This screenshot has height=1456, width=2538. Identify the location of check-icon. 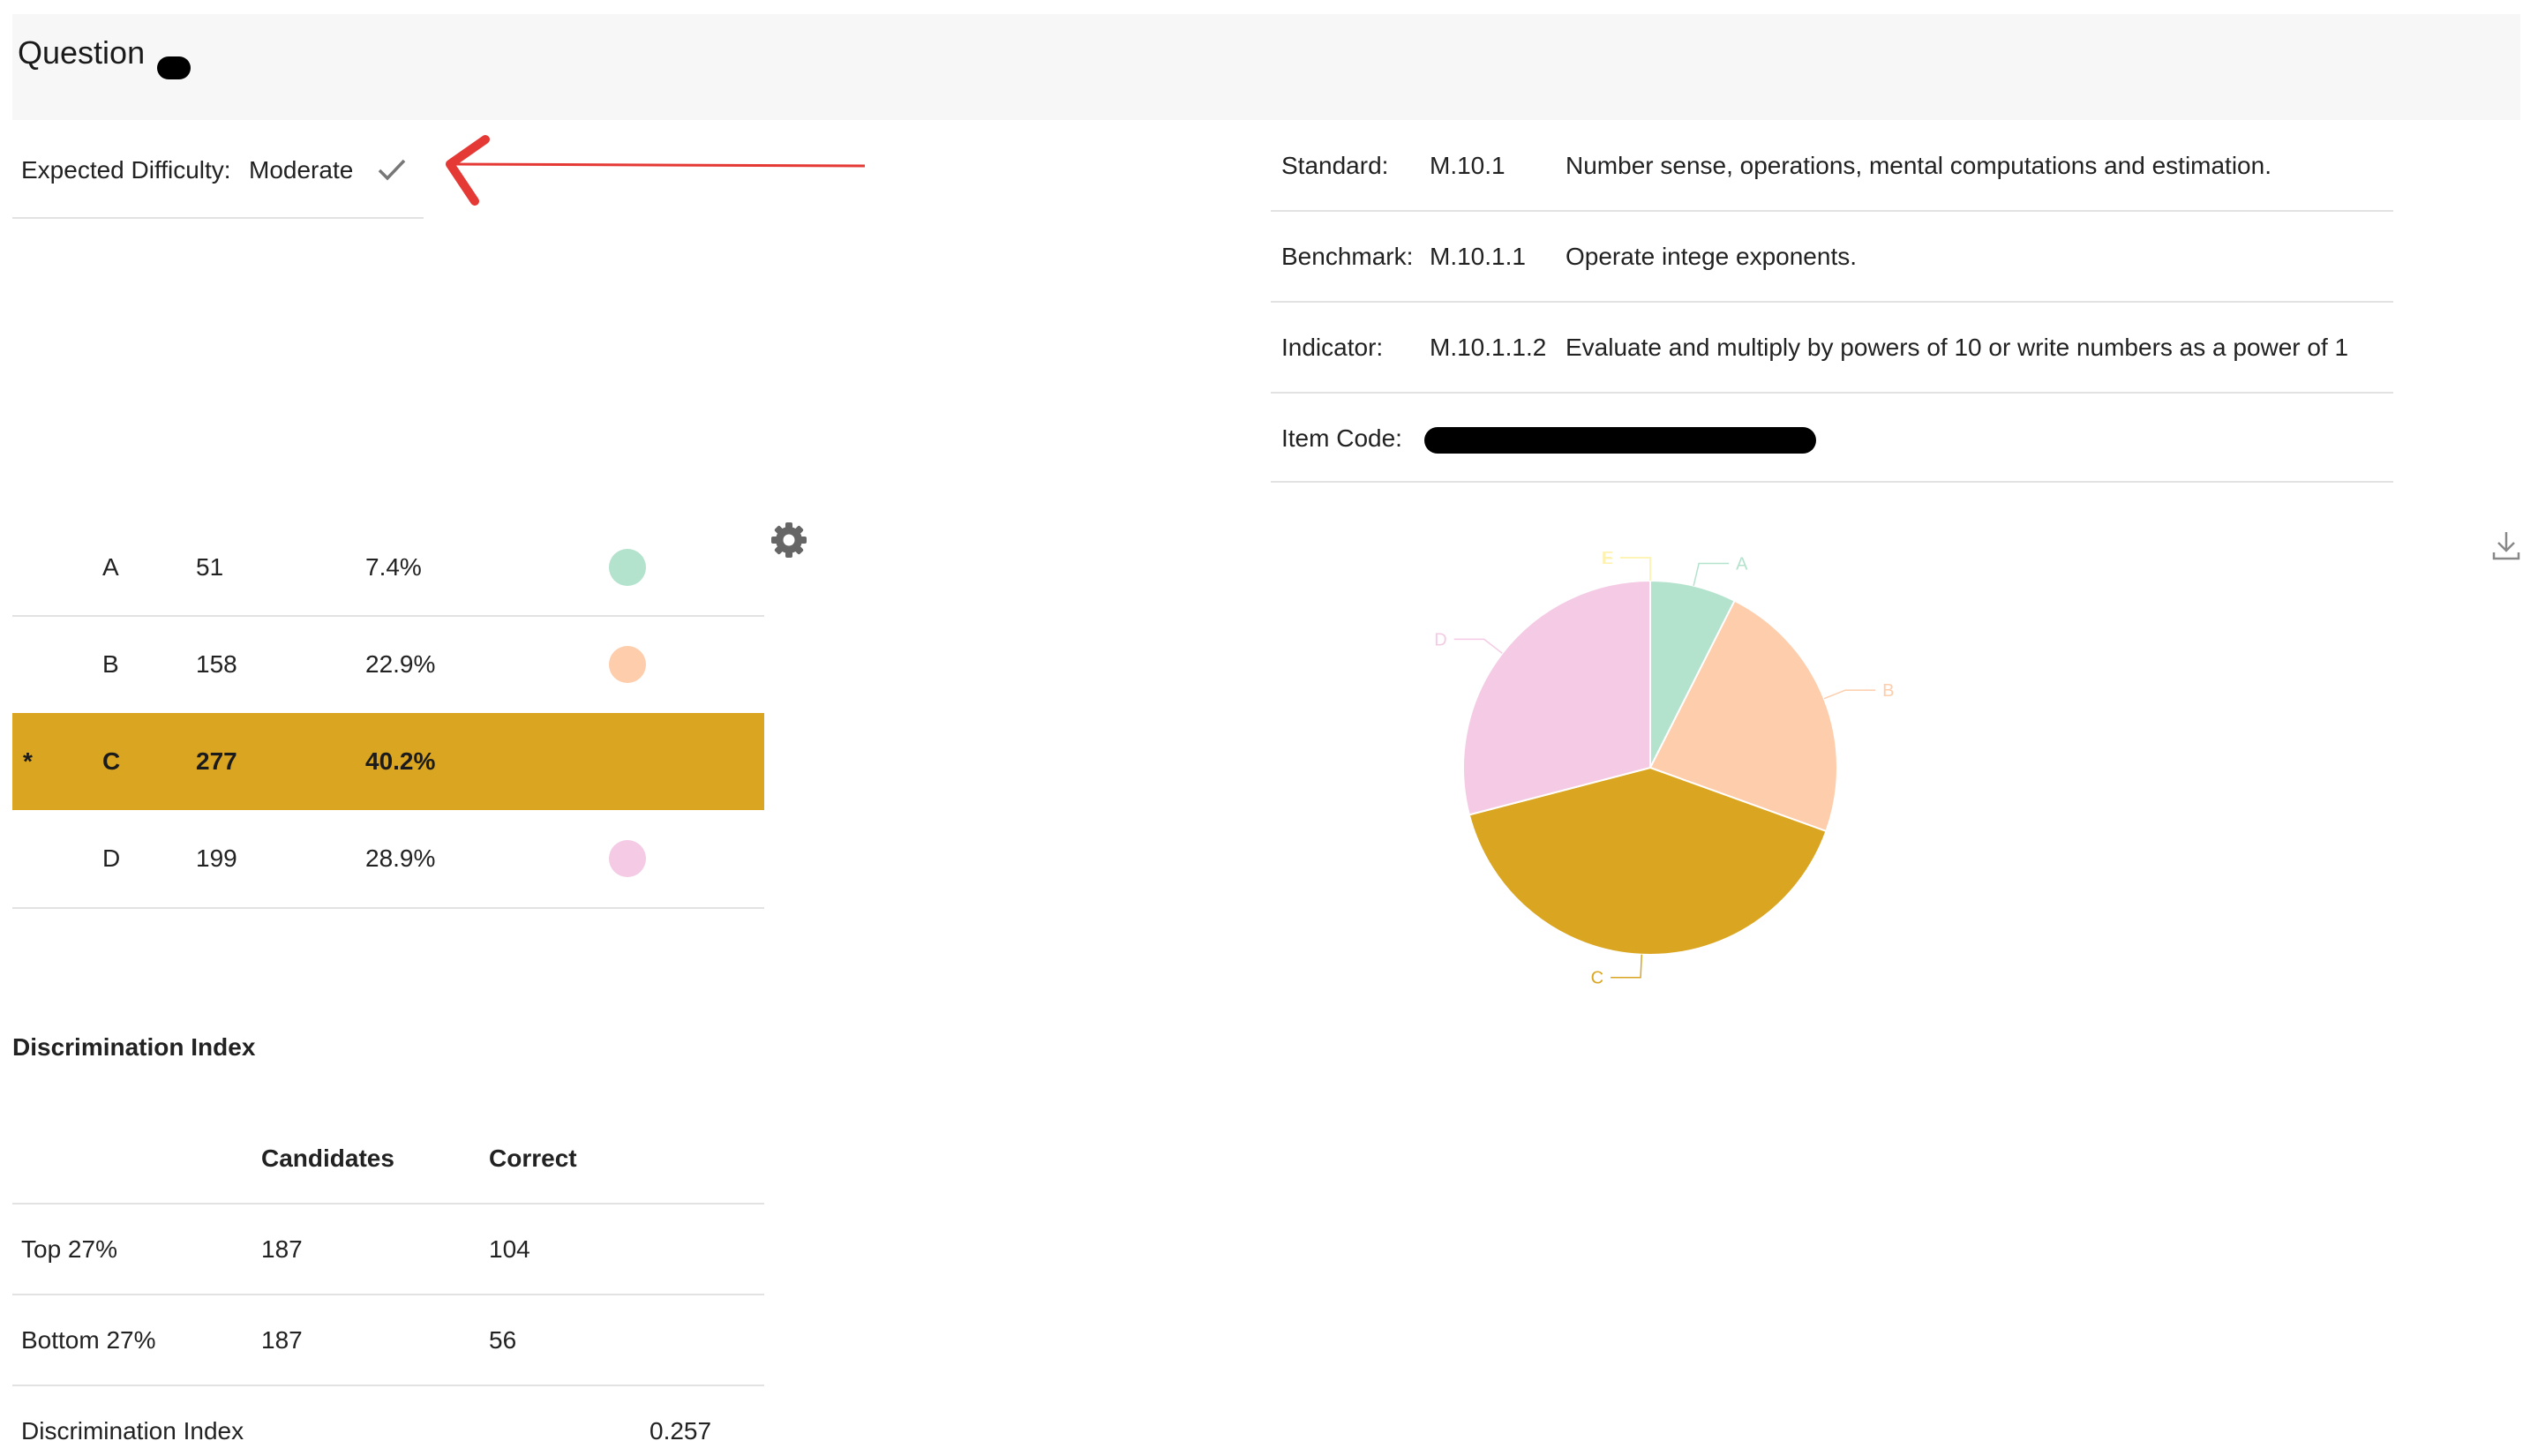
(391, 169).